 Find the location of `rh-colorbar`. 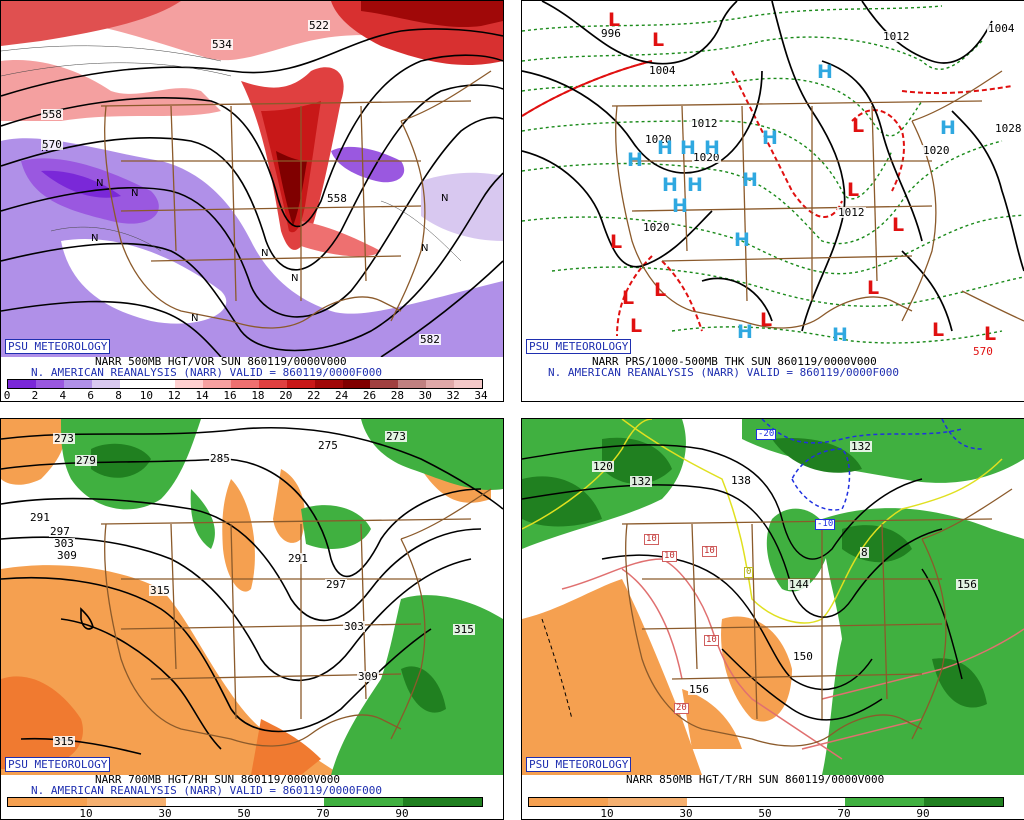

rh-colorbar is located at coordinates (766, 802).